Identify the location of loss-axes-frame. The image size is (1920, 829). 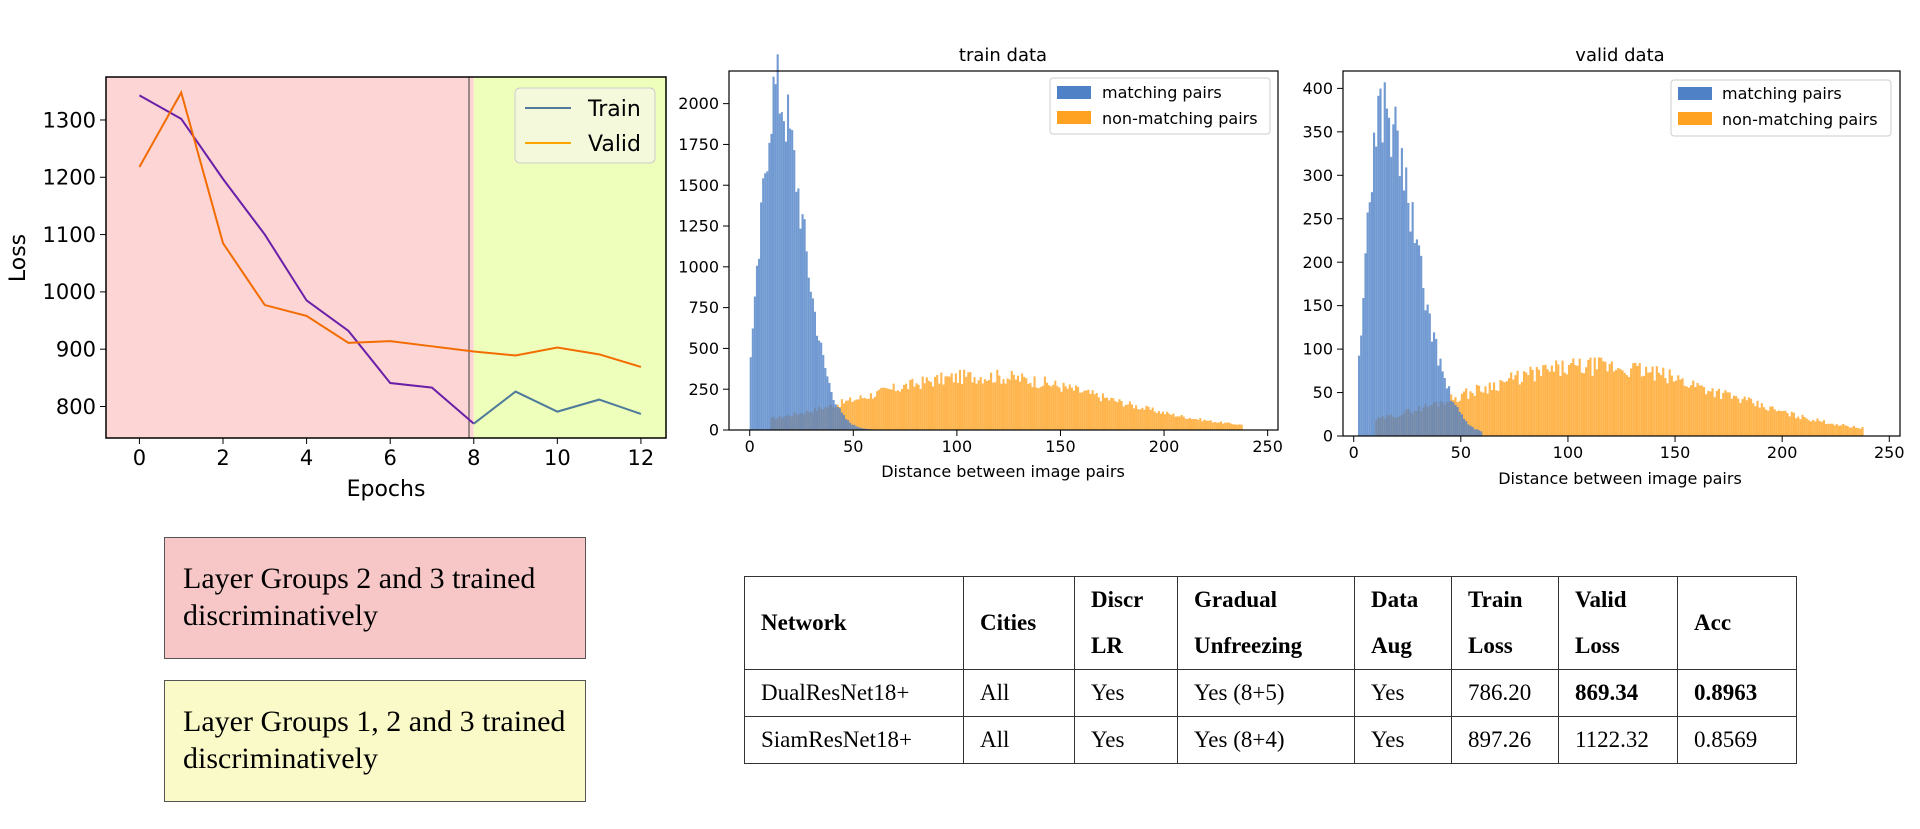
(386, 257).